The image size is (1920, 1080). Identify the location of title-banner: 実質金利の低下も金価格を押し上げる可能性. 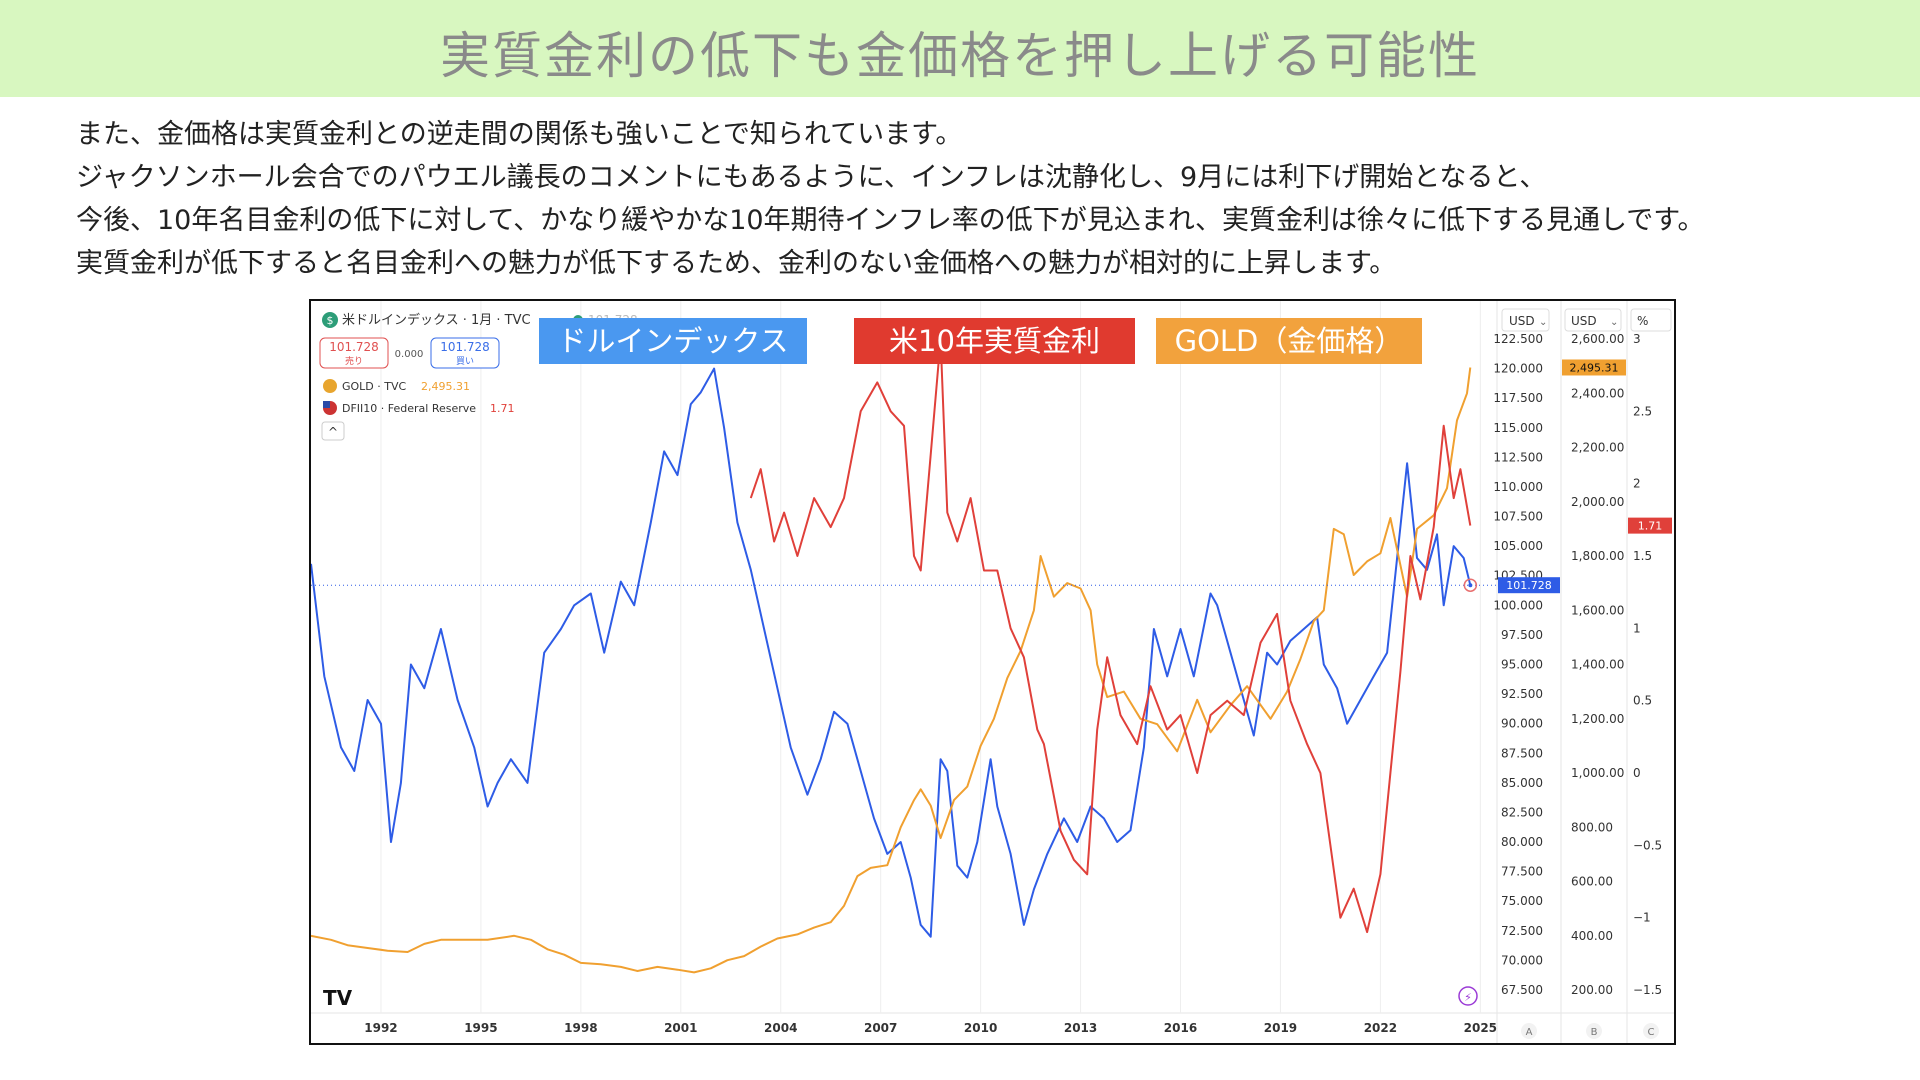
(960, 48).